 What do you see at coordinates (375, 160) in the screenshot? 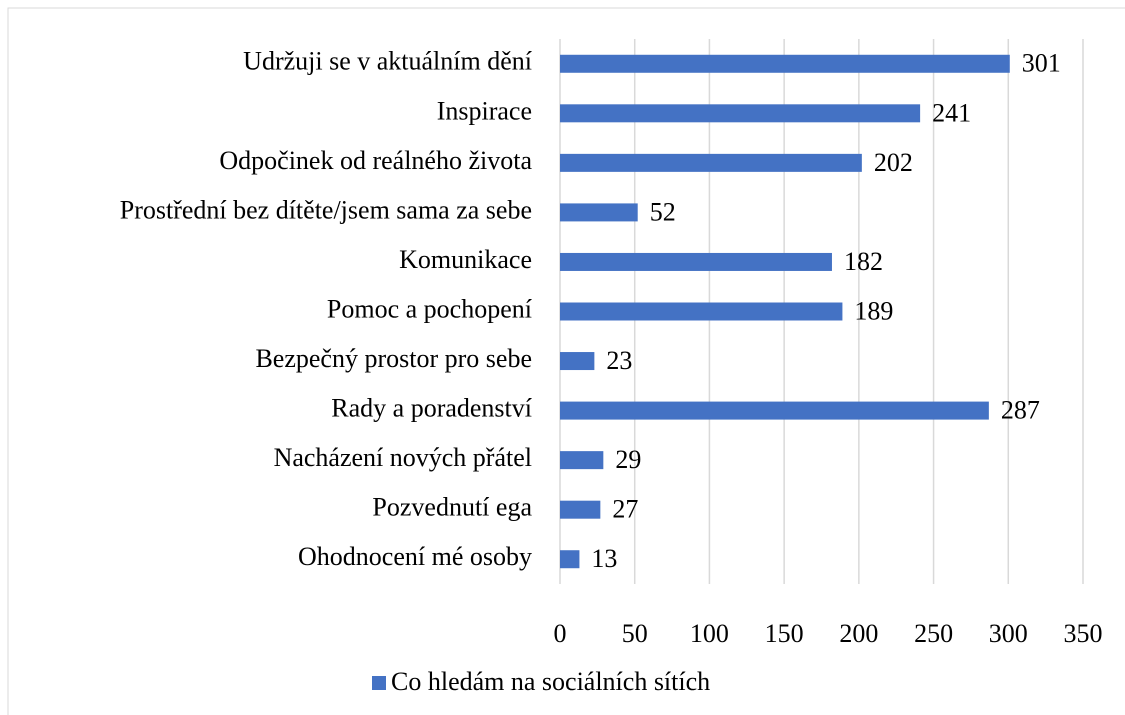
I see `y-tick-label: Odpočinek od reálného života` at bounding box center [375, 160].